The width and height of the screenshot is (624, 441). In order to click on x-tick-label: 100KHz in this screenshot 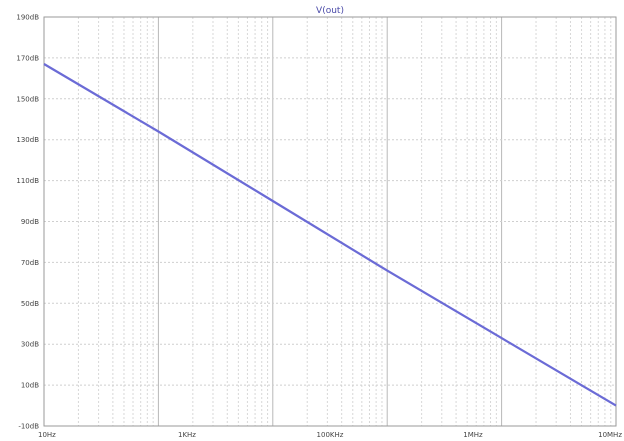, I will do `click(330, 435)`.